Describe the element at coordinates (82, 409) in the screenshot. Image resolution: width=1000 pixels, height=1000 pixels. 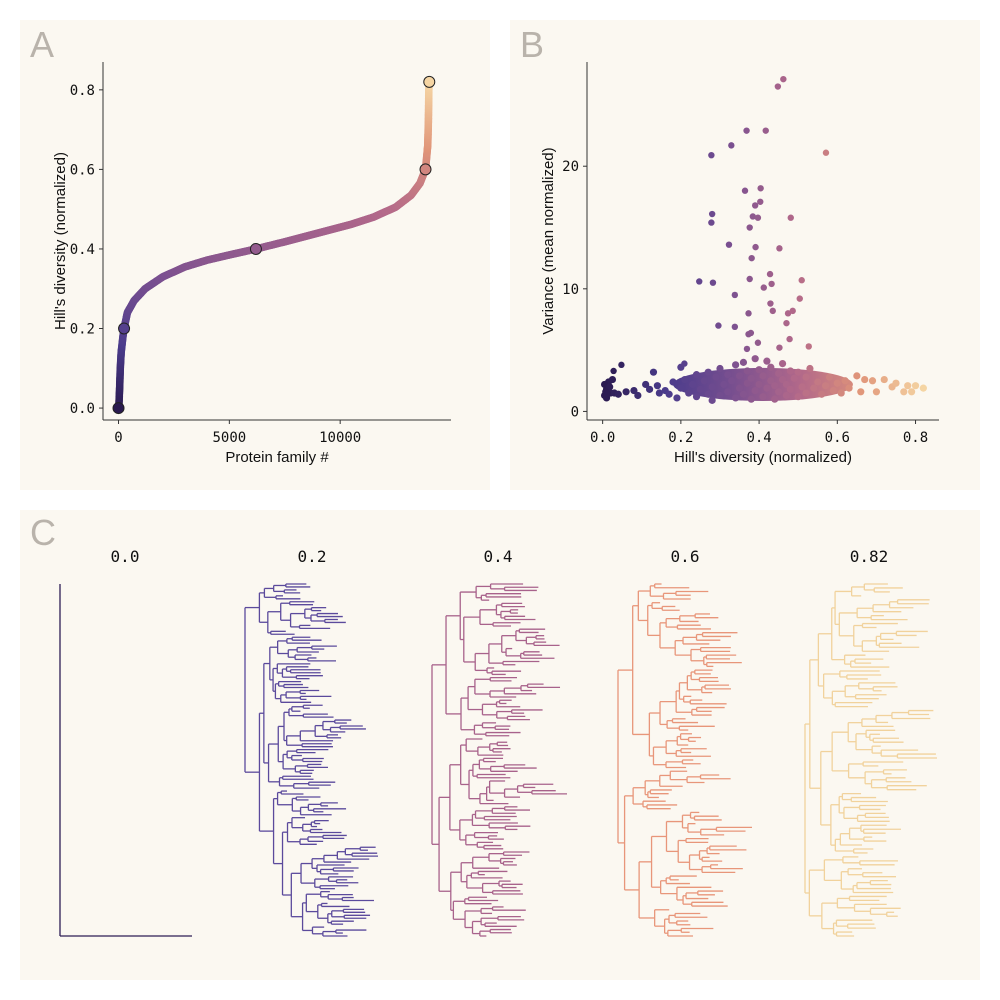
I see `y-tick-label: 0.0` at that location.